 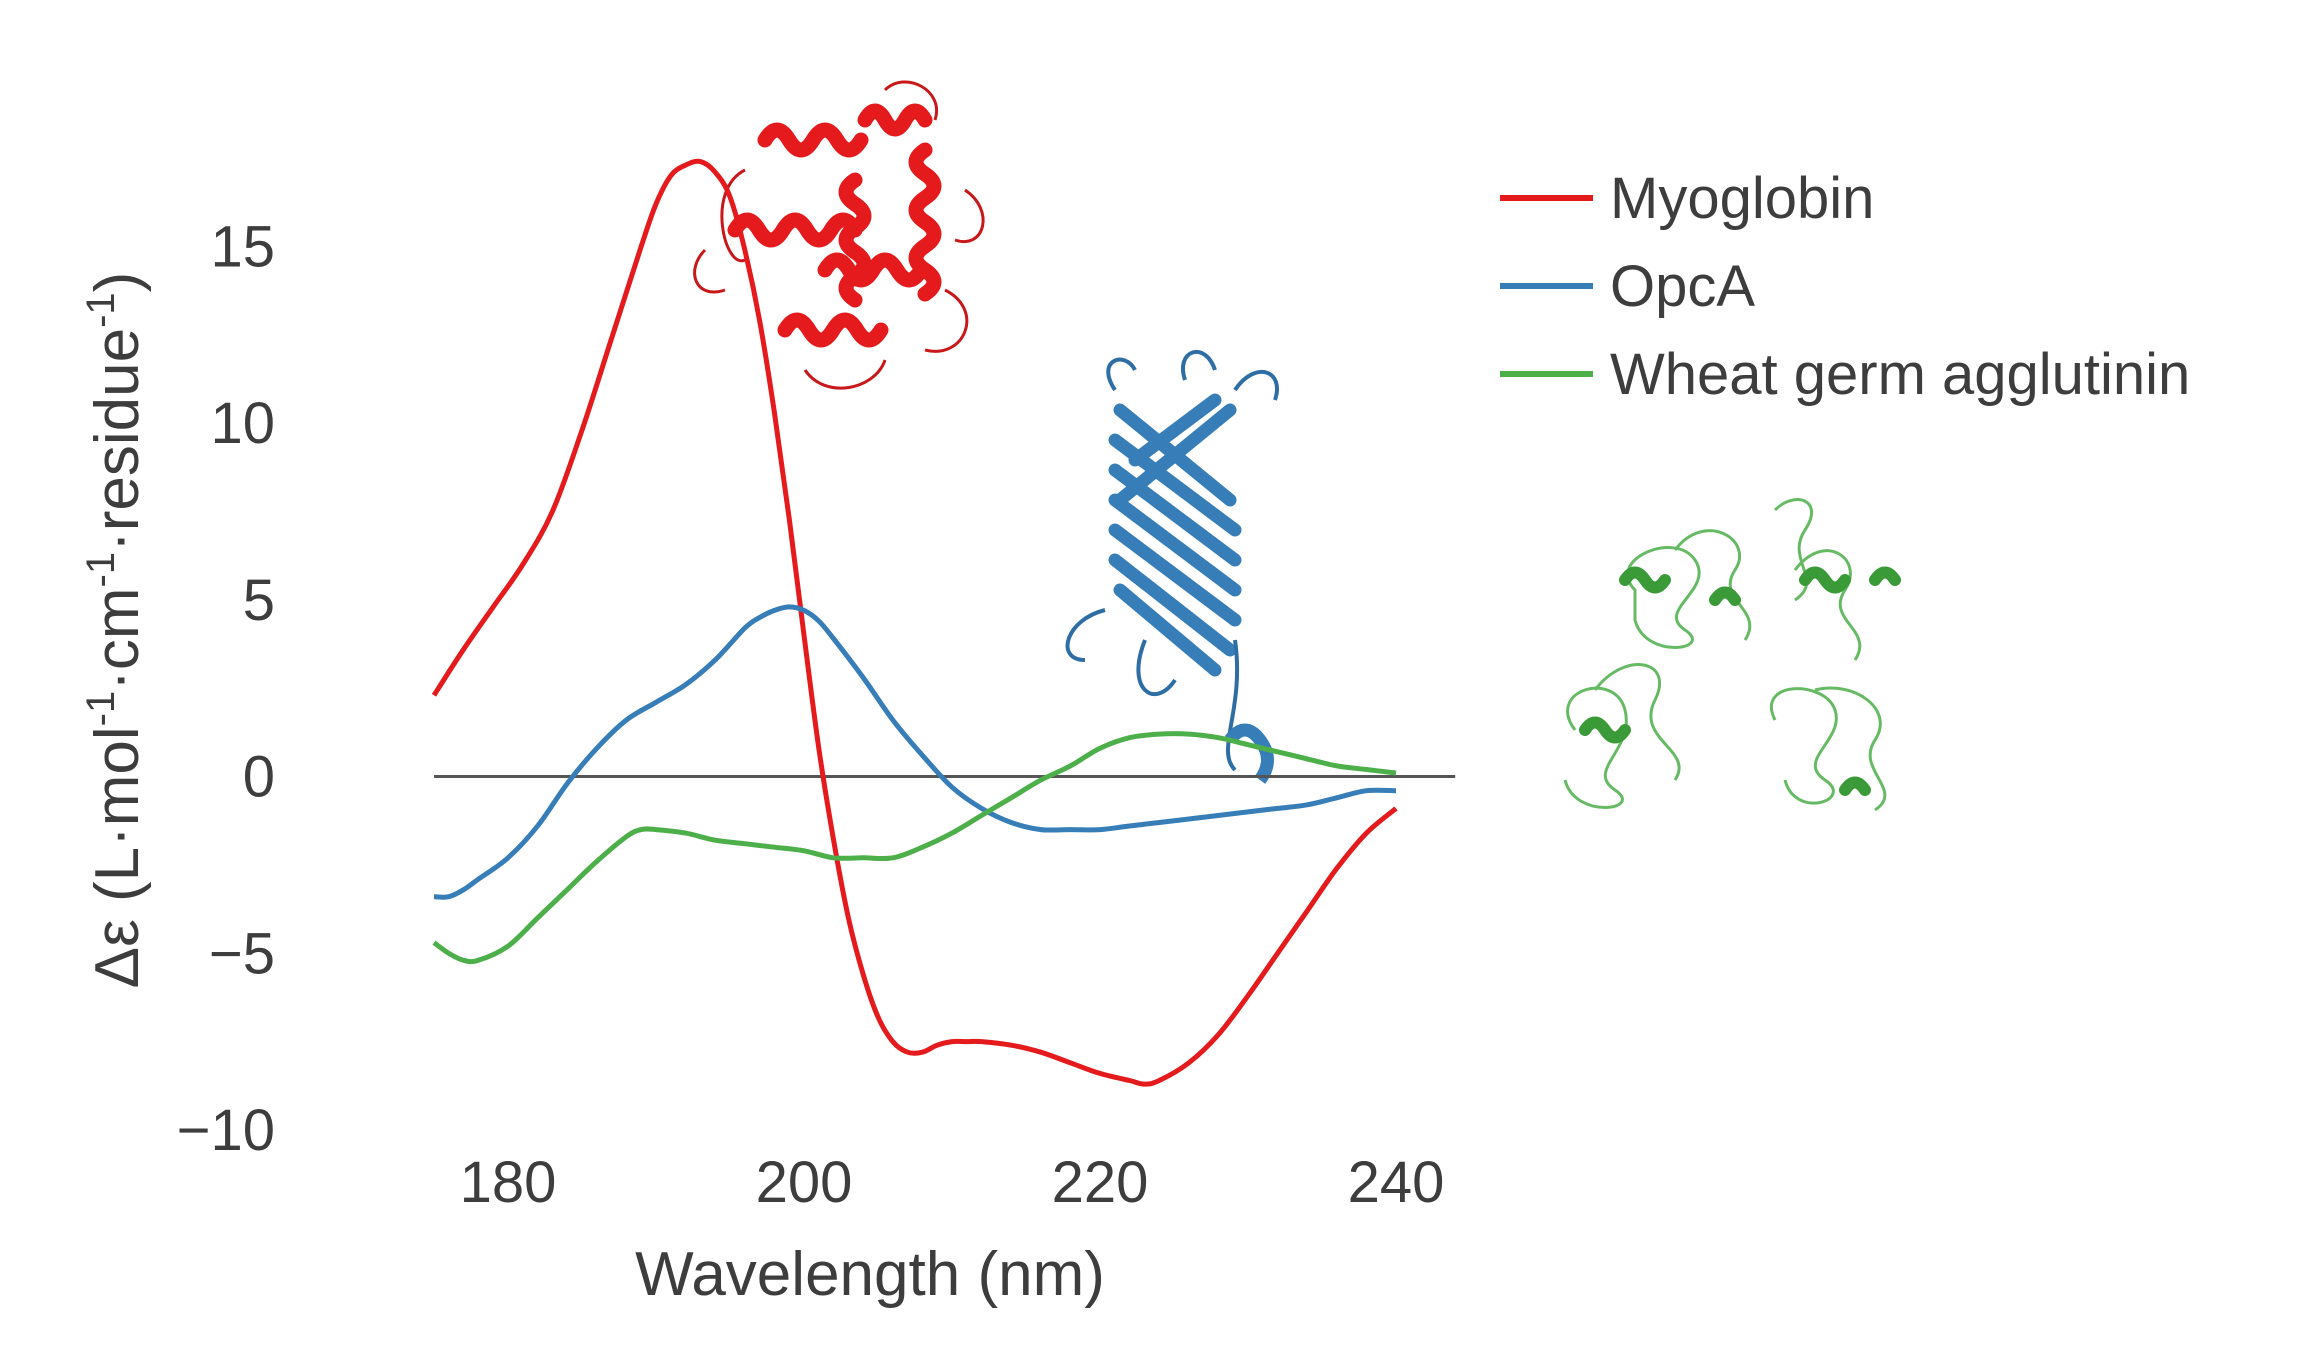 I want to click on x-tick-label: 240, so click(x=1396, y=1182).